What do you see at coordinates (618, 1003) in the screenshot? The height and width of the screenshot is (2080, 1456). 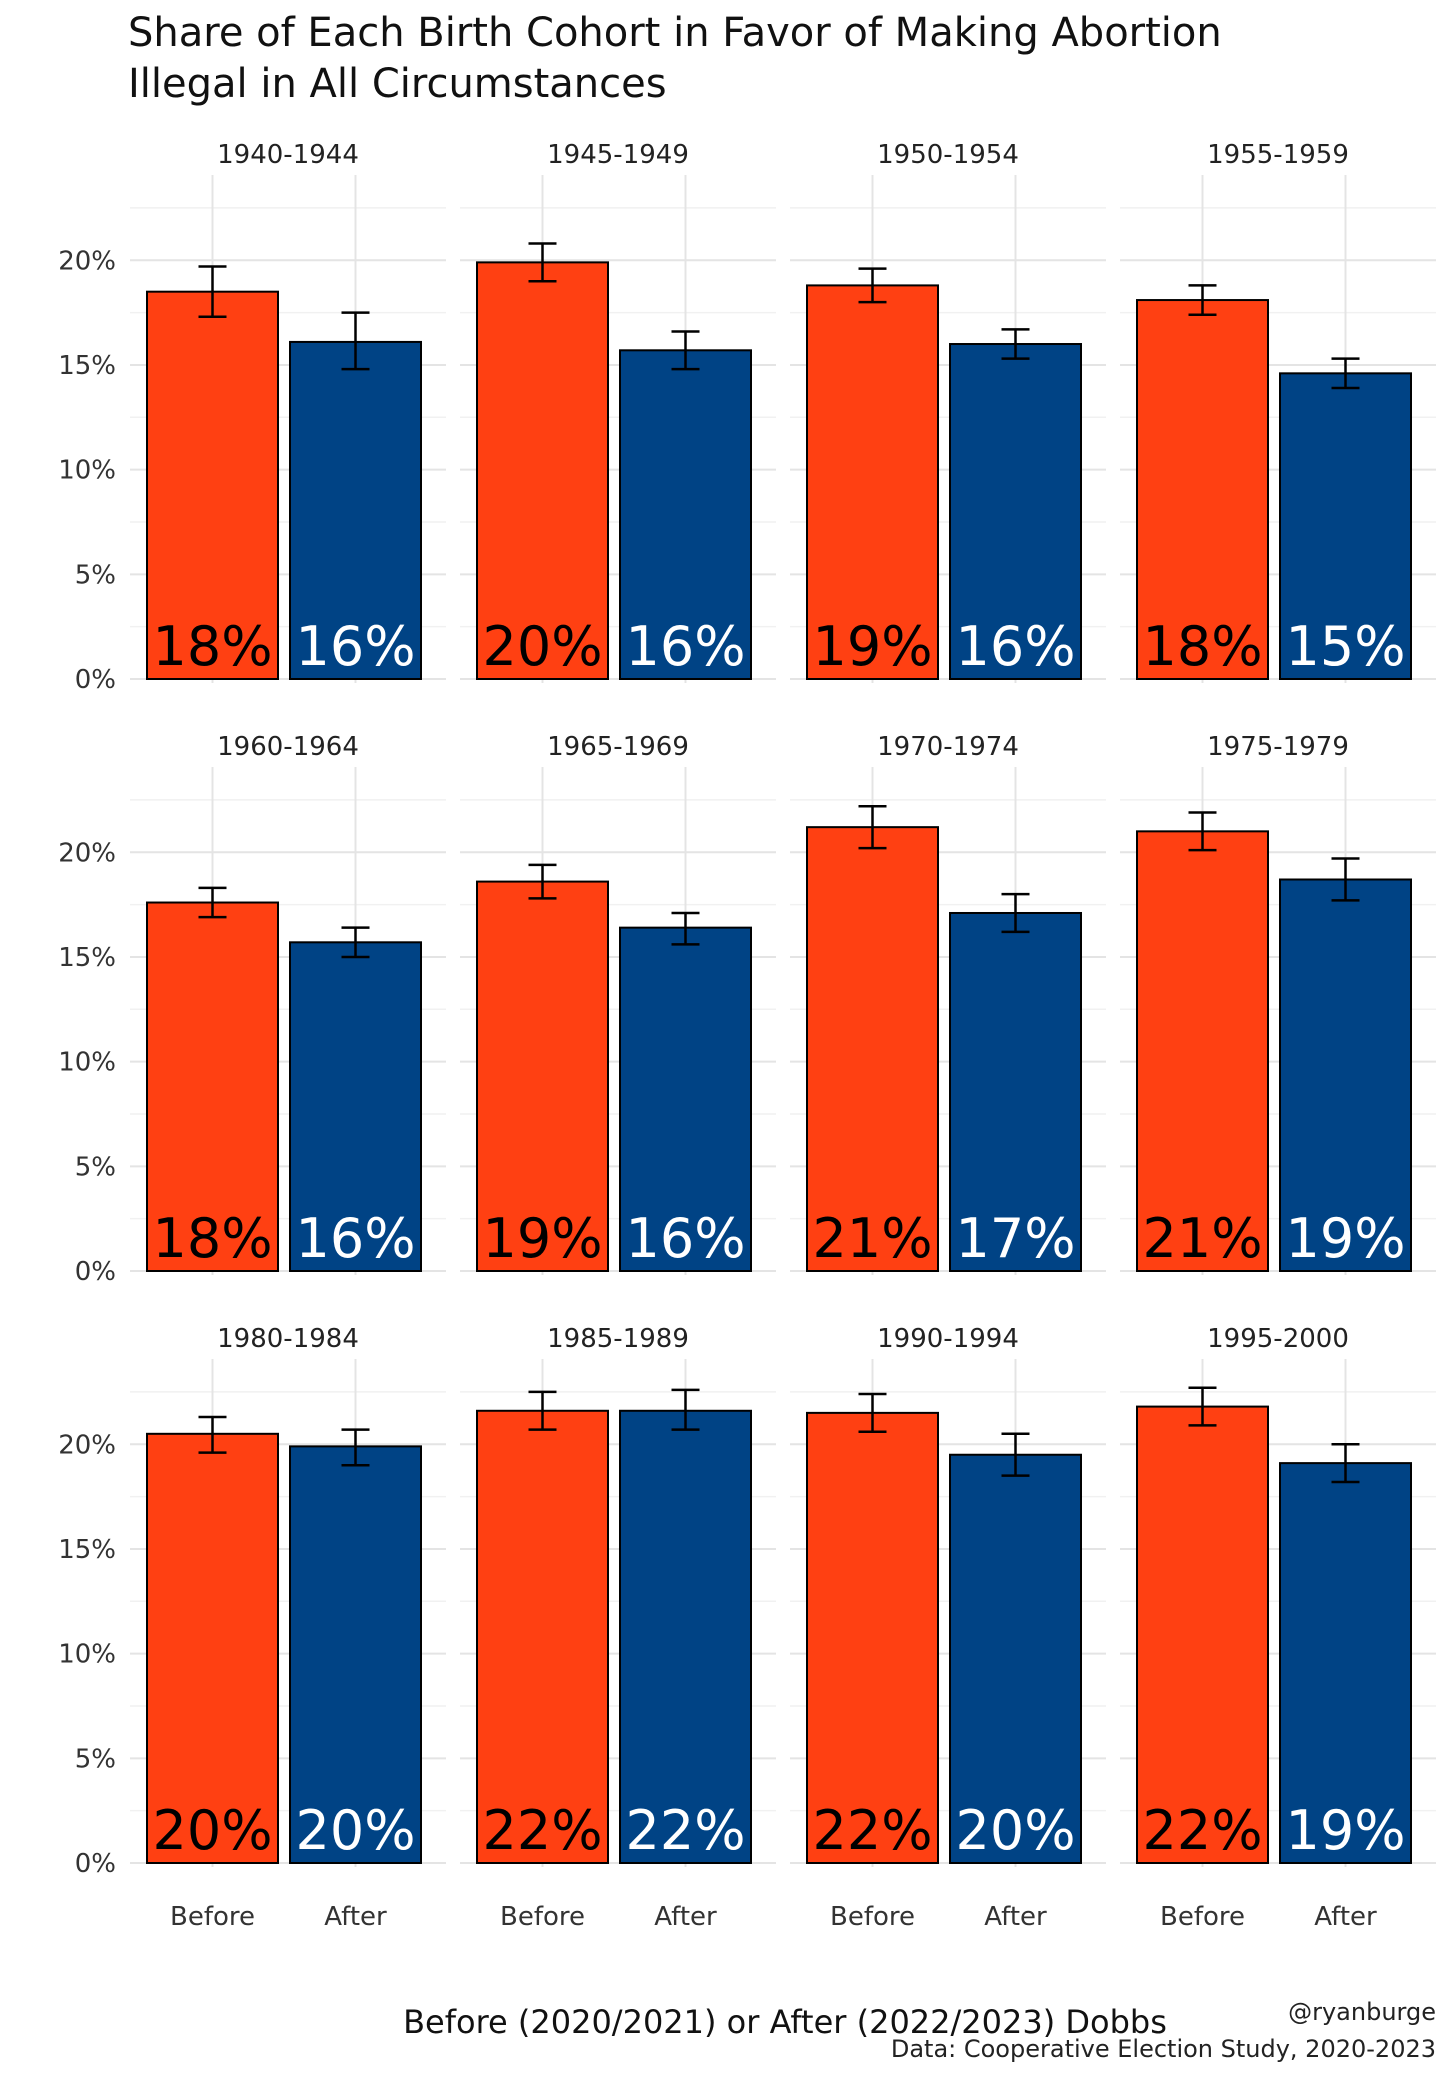 I see `facet-panel: 1965-1969 19% 16%` at bounding box center [618, 1003].